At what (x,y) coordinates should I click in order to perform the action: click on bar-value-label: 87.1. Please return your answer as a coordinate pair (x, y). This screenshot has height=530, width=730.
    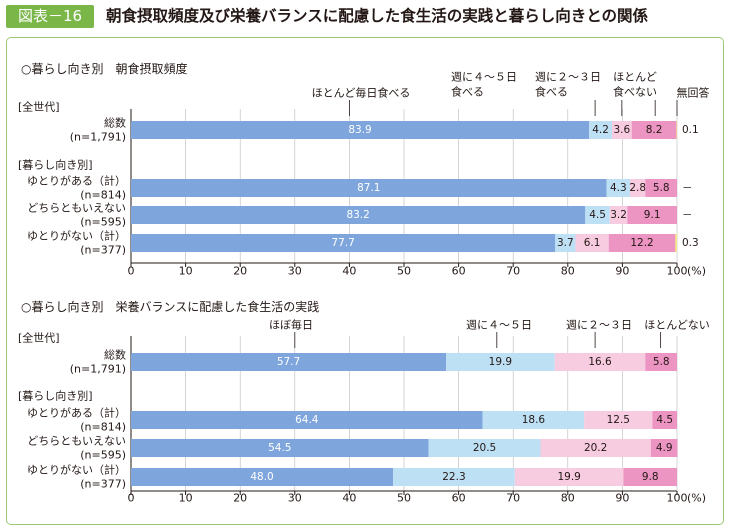
    Looking at the image, I should click on (368, 188).